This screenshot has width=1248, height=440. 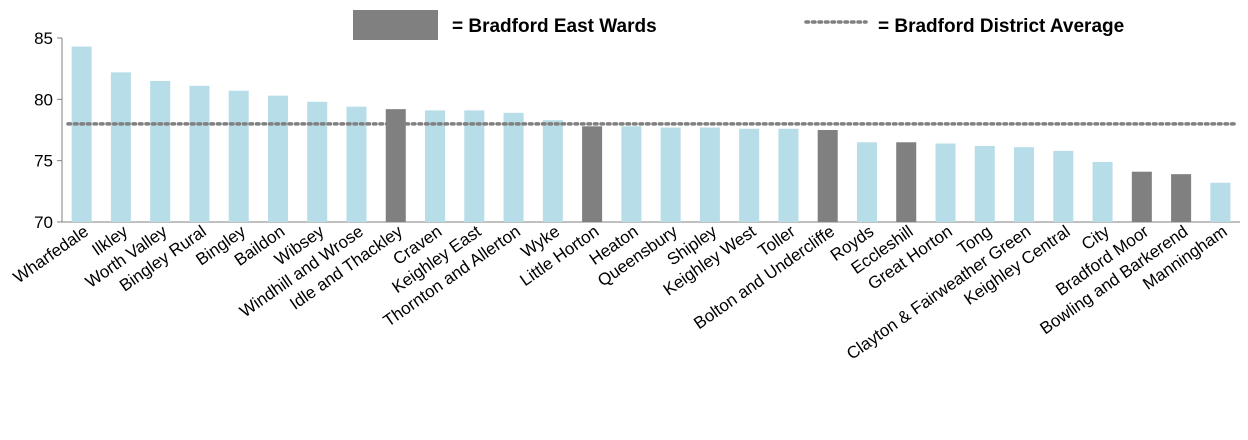 I want to click on y-tick-label: 85, so click(x=43, y=38).